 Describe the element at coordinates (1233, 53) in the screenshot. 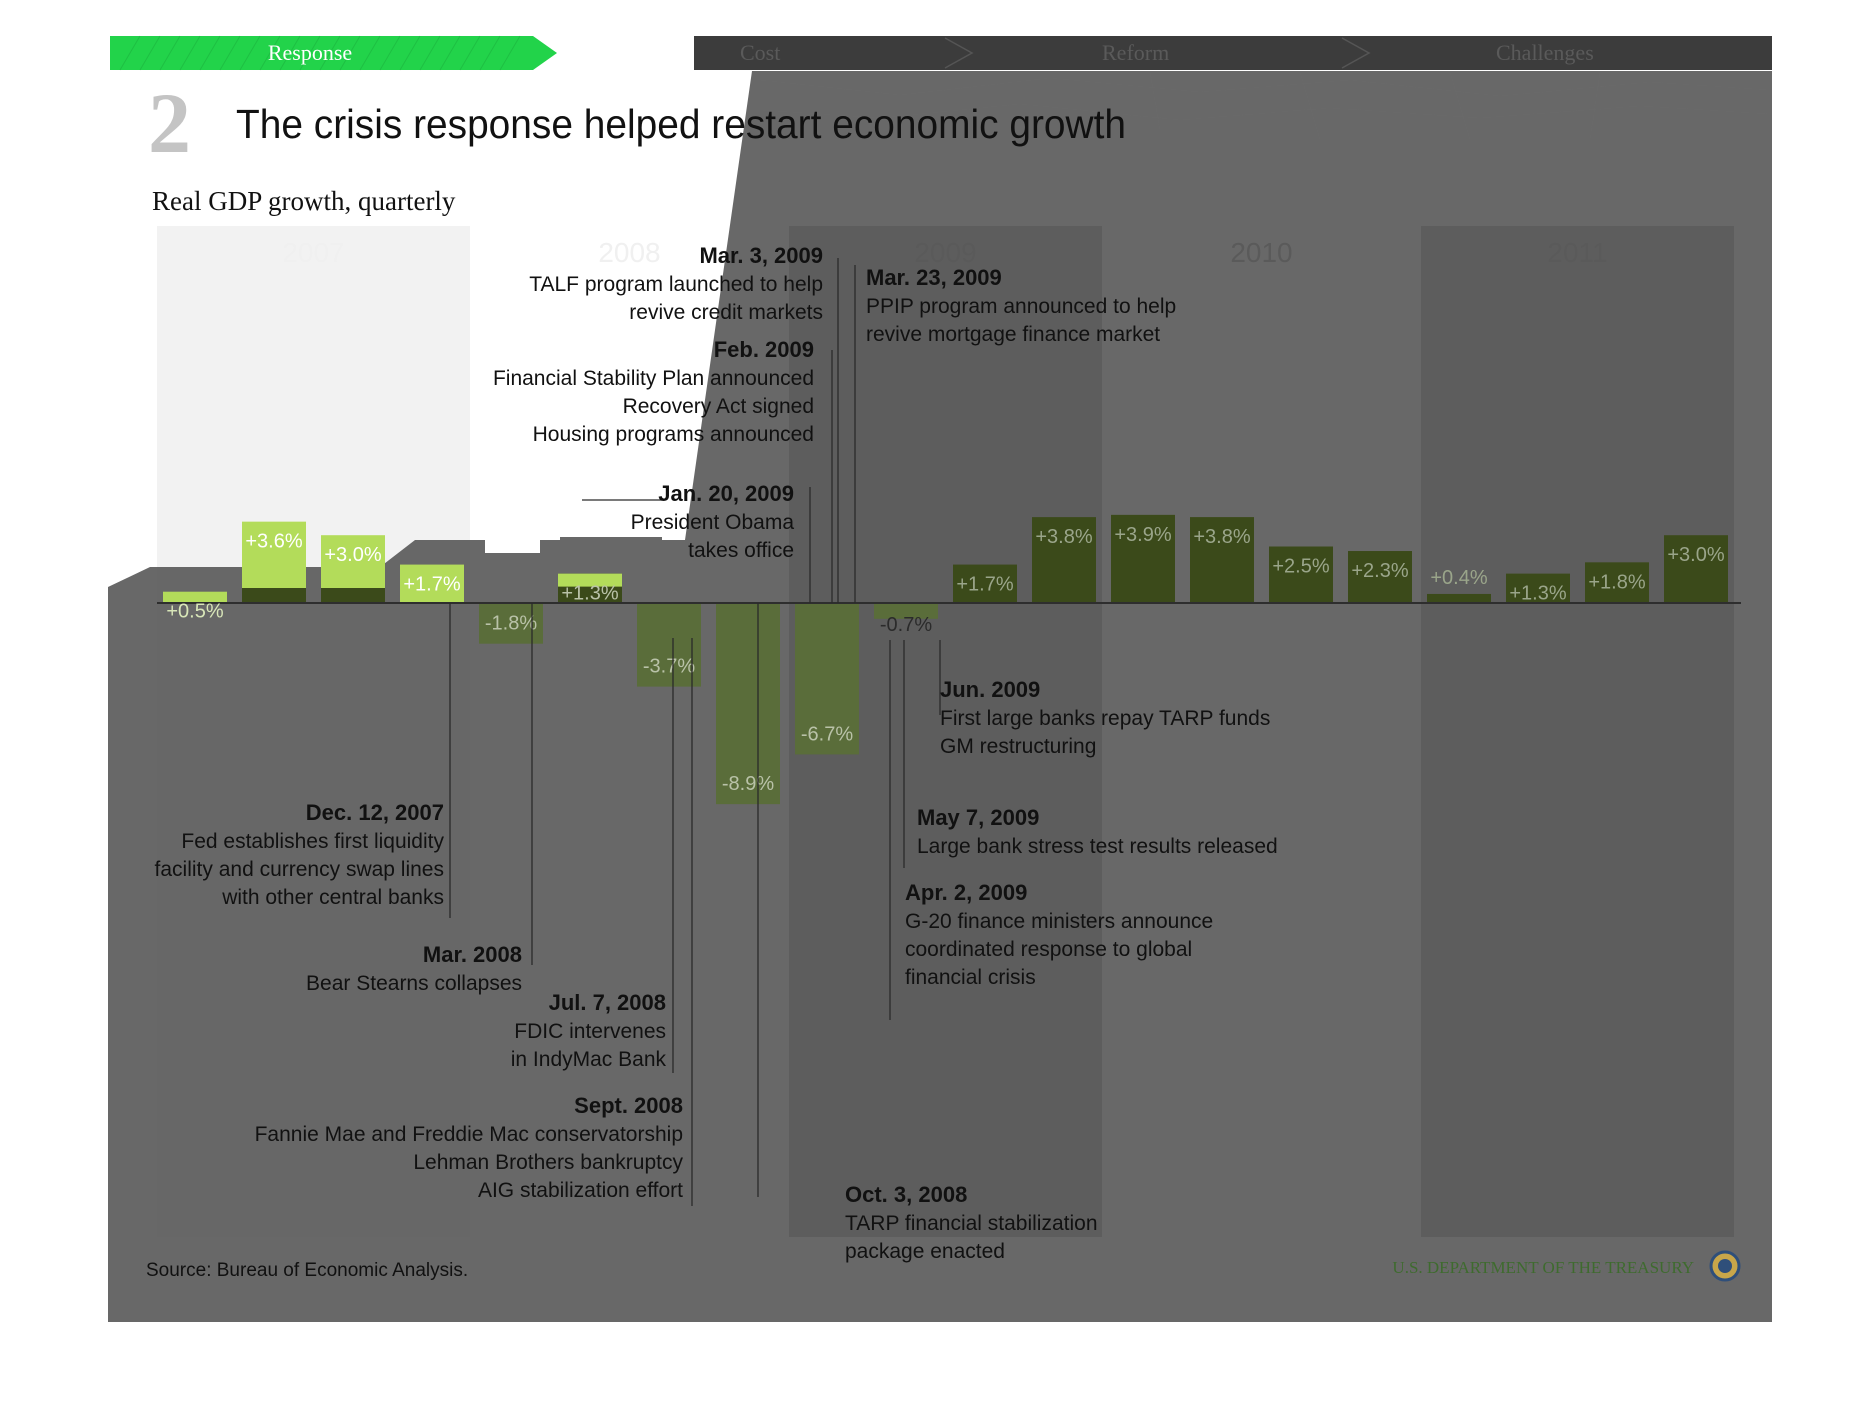

I see `nav-strip` at that location.